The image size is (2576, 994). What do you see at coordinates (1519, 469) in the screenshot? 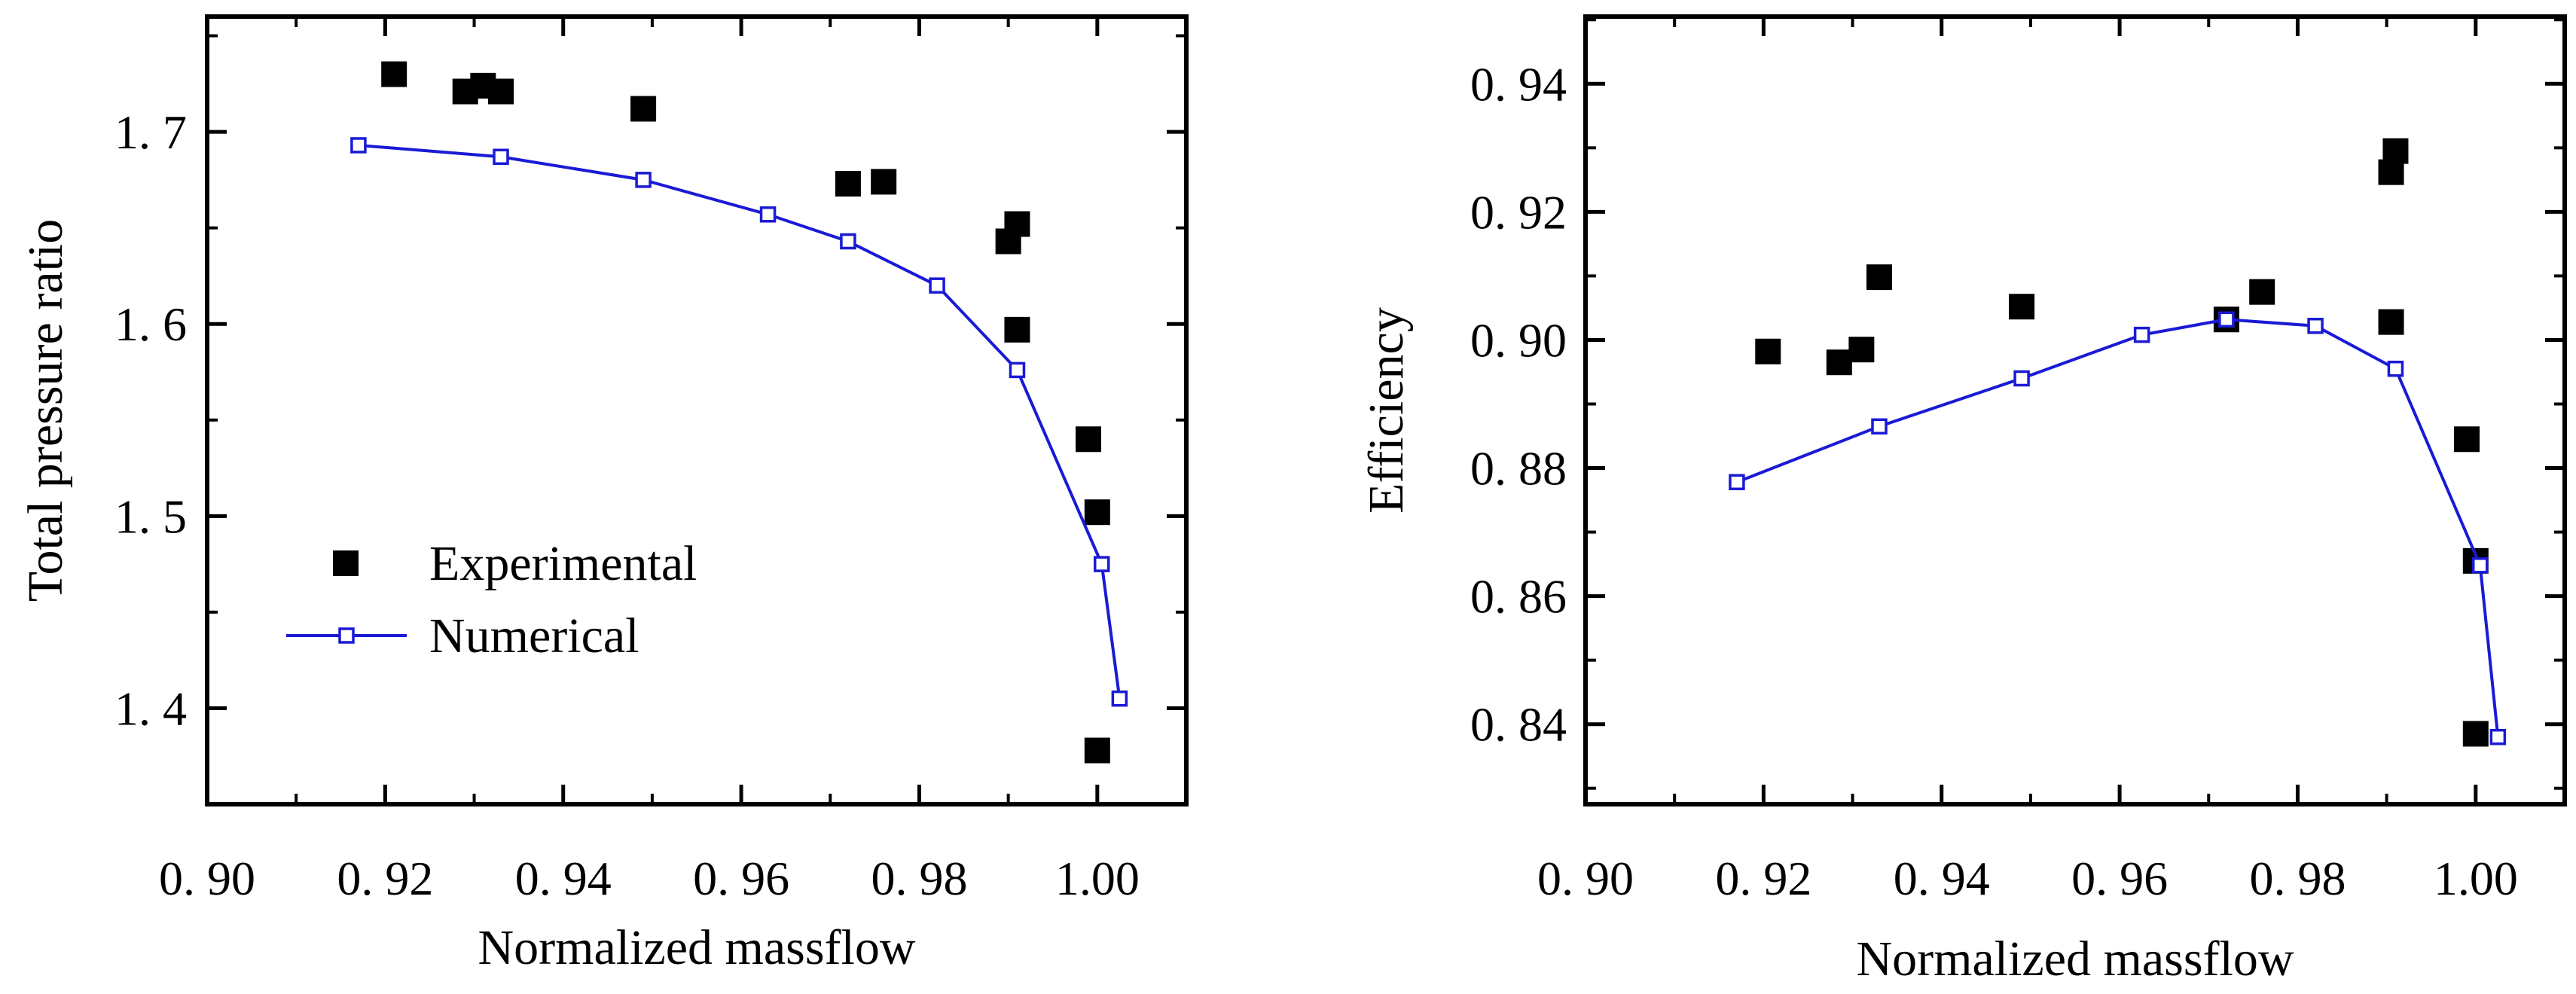
I see `y-tick-label: 0. 88` at bounding box center [1519, 469].